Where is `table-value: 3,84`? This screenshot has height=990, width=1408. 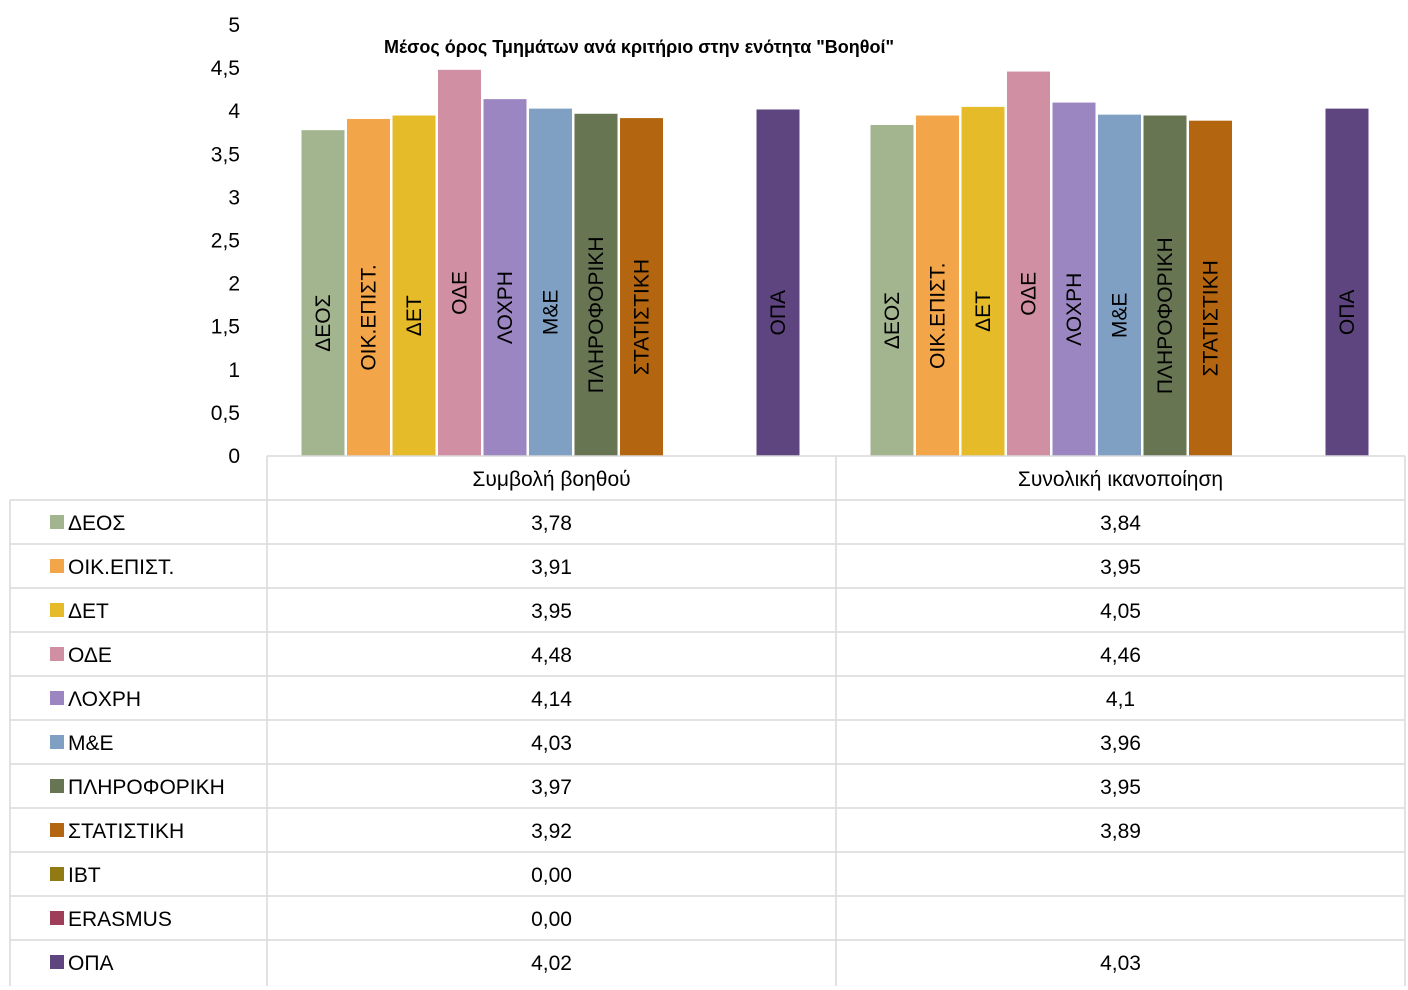 table-value: 3,84 is located at coordinates (1120, 523).